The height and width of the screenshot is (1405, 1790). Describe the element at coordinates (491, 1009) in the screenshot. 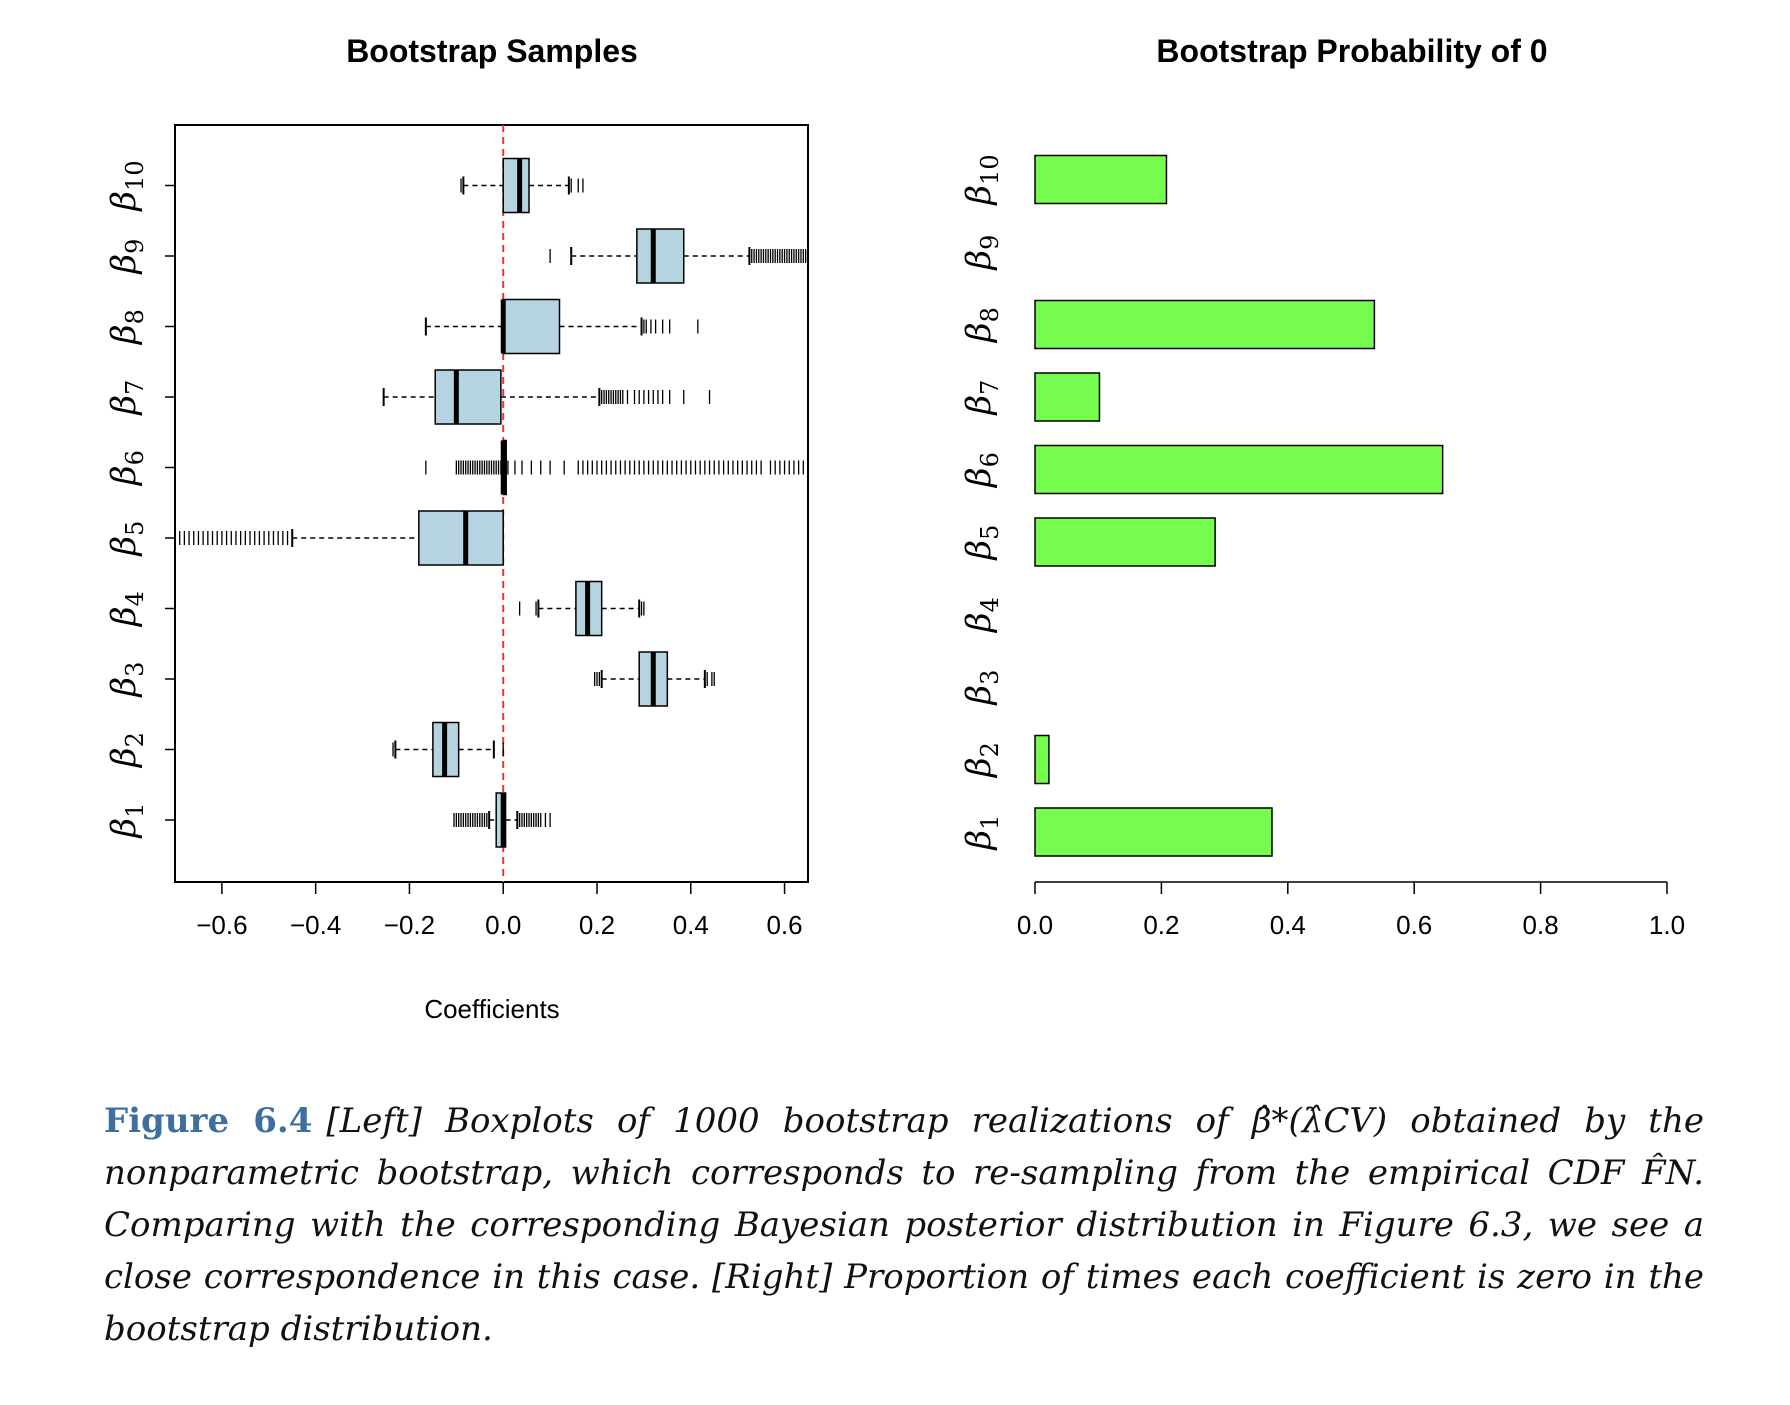

I see `left-x-axis-title: Coefficients` at that location.